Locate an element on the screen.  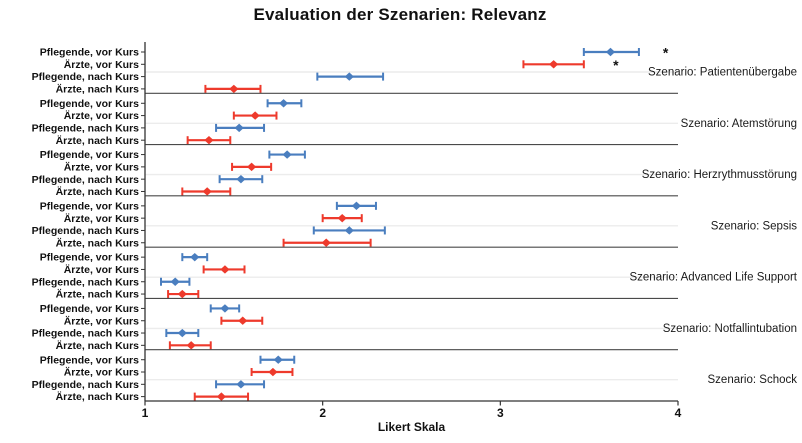
x-tick-label: 1 is located at coordinates (145, 413).